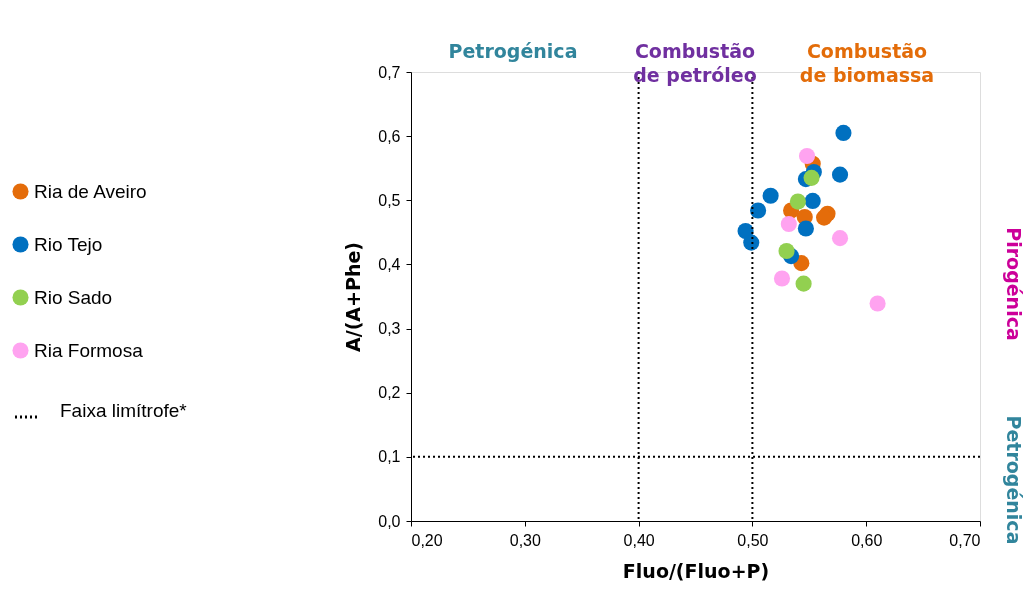  I want to click on y-tick-label: 0,6, so click(389, 136).